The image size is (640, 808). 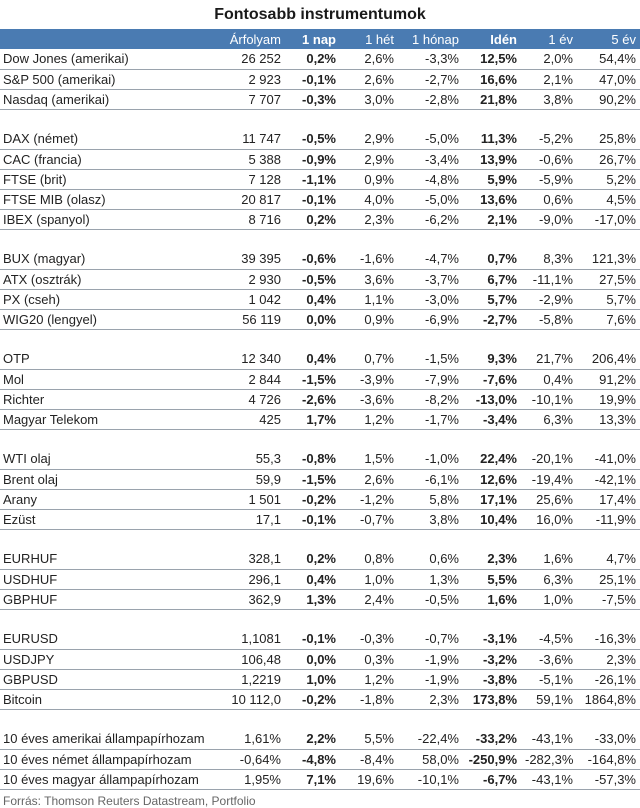 I want to click on header-1-month: 1 hónap, so click(x=435, y=39).